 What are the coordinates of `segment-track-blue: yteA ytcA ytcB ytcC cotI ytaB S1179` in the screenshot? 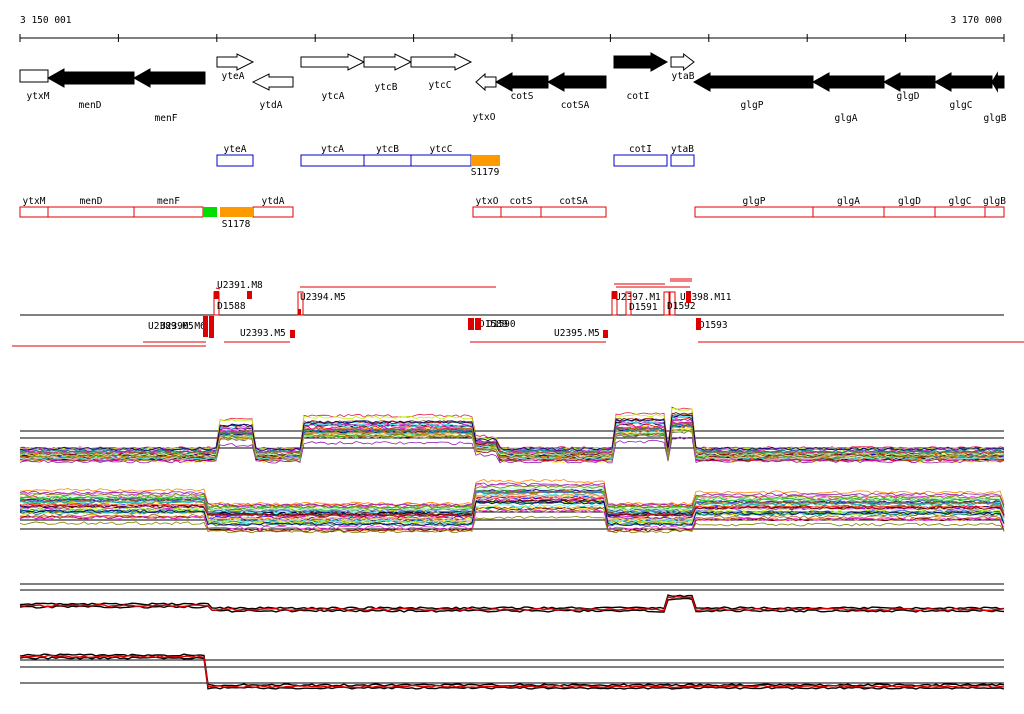 It's located at (455, 161).